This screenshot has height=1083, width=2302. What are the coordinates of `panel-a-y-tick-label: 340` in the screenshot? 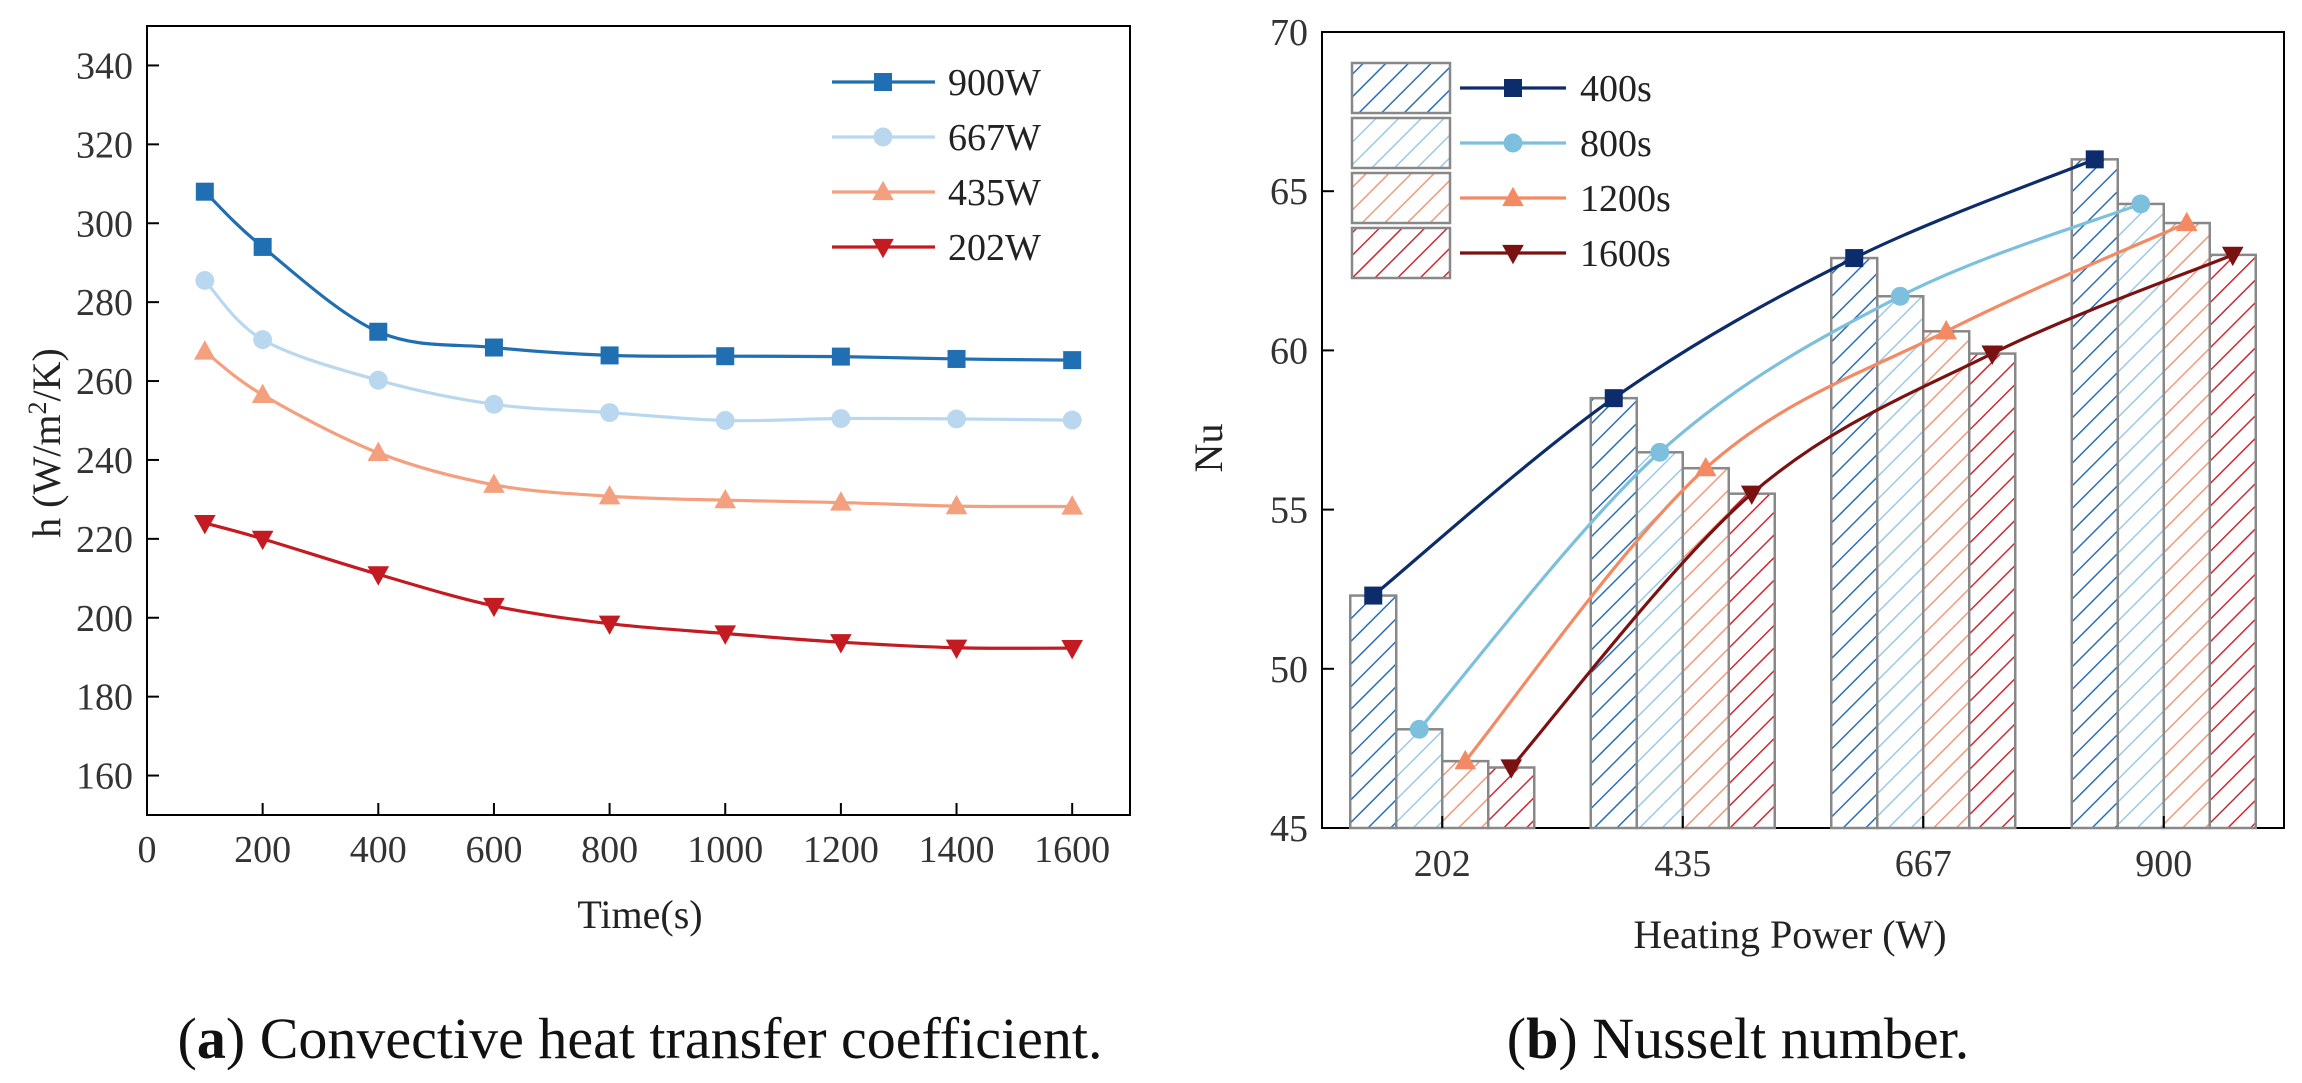 It's located at (104, 66).